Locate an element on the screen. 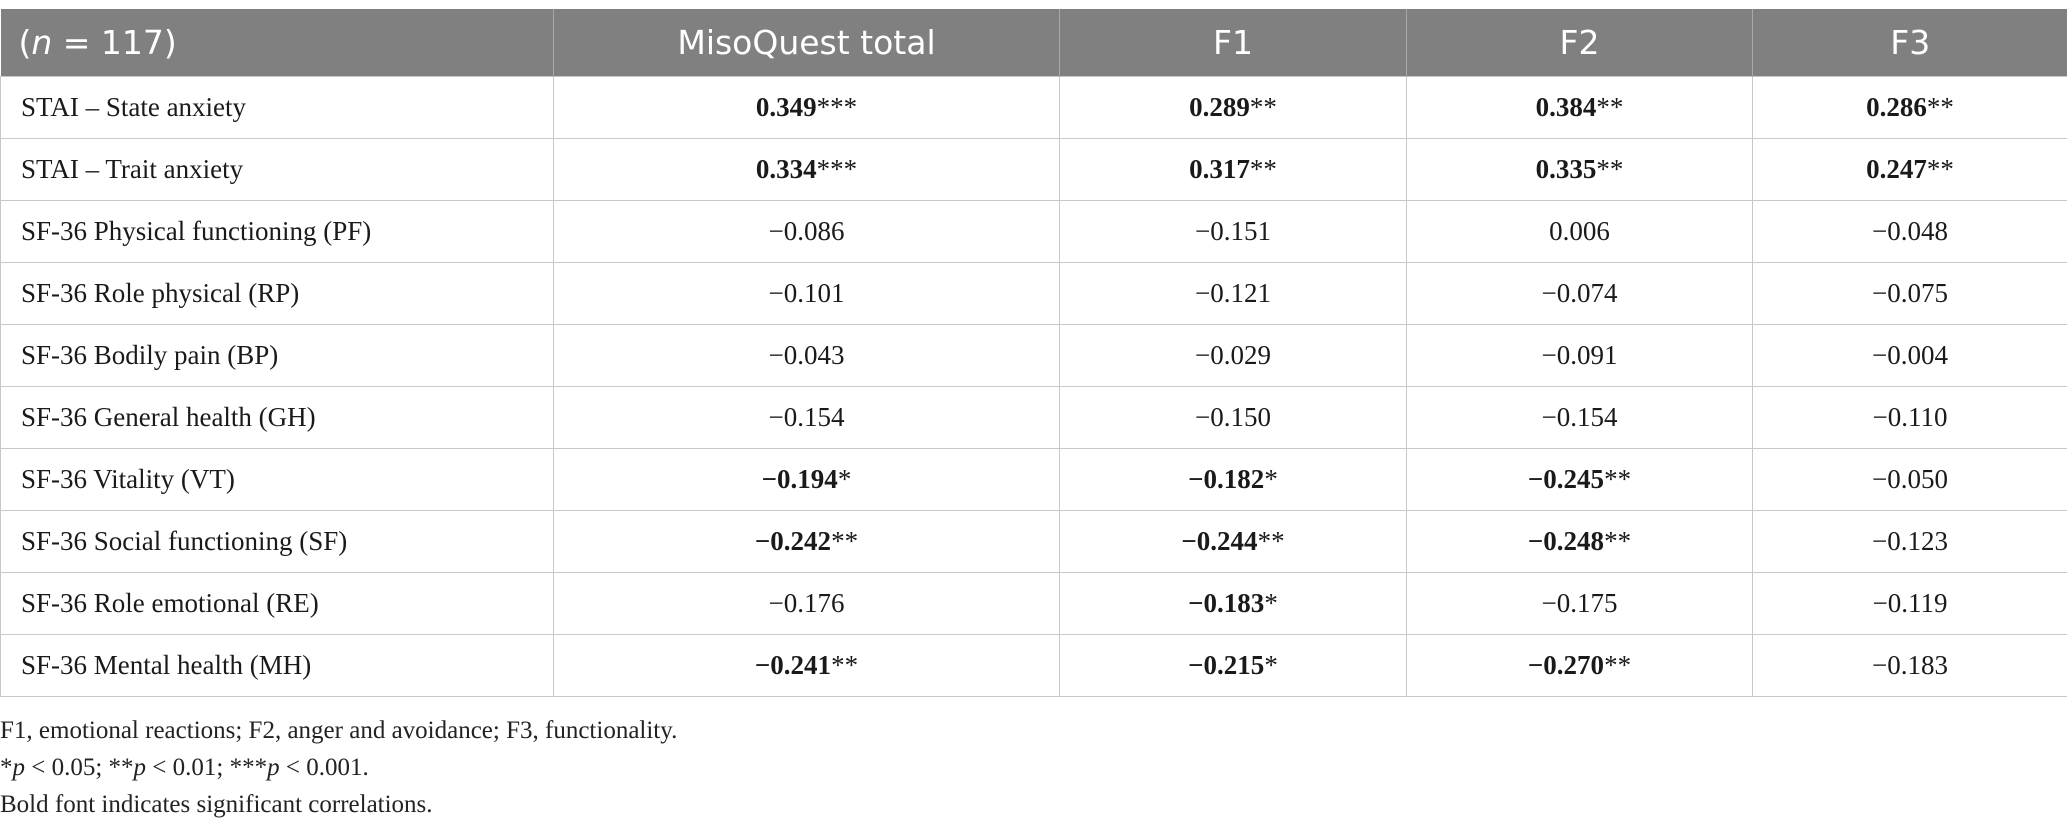  cell-f3: −0.075 is located at coordinates (1909, 293).